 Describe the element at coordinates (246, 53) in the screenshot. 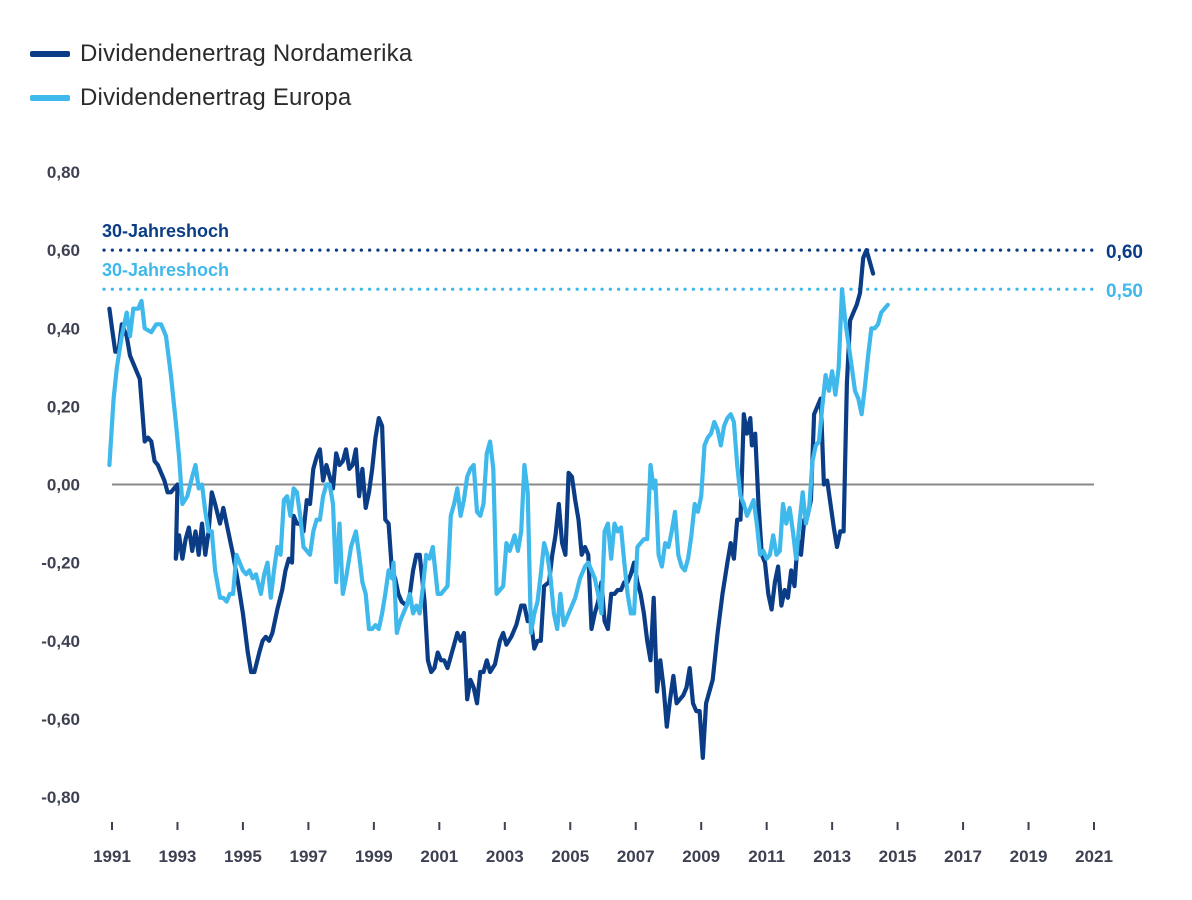

I see `legend-label-nordamerika: Dividendenertrag Nordamerika` at that location.